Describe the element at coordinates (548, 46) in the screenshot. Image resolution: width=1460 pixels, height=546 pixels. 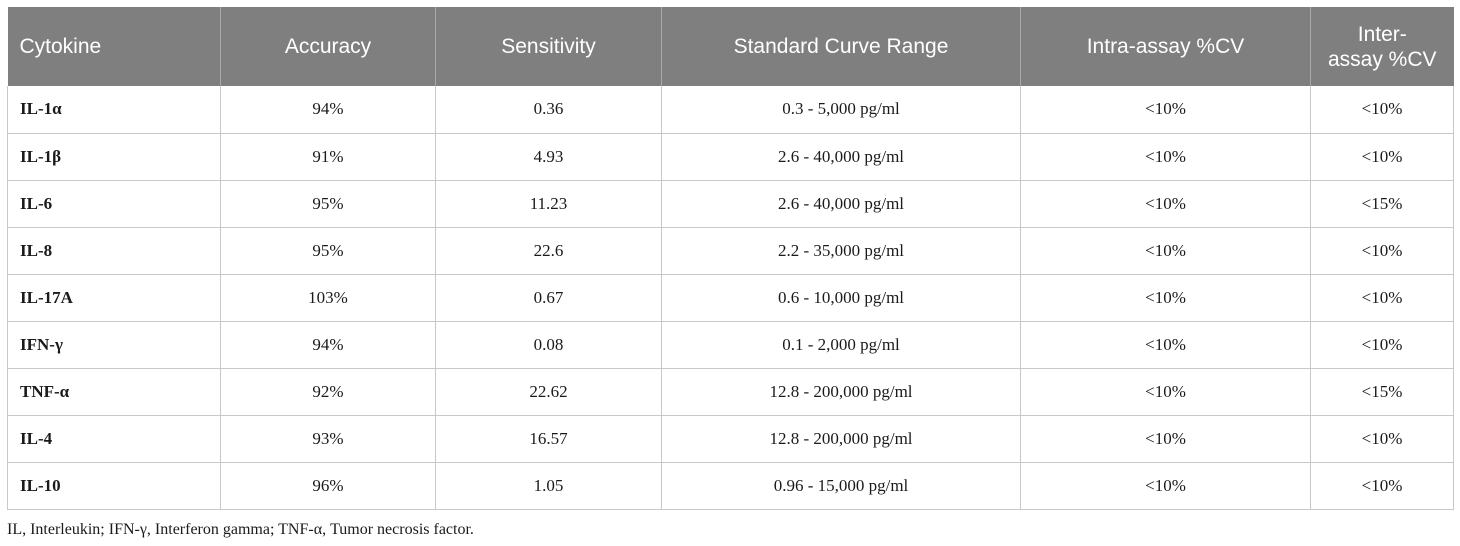
I see `header-sensitivity: Sensitivity` at that location.